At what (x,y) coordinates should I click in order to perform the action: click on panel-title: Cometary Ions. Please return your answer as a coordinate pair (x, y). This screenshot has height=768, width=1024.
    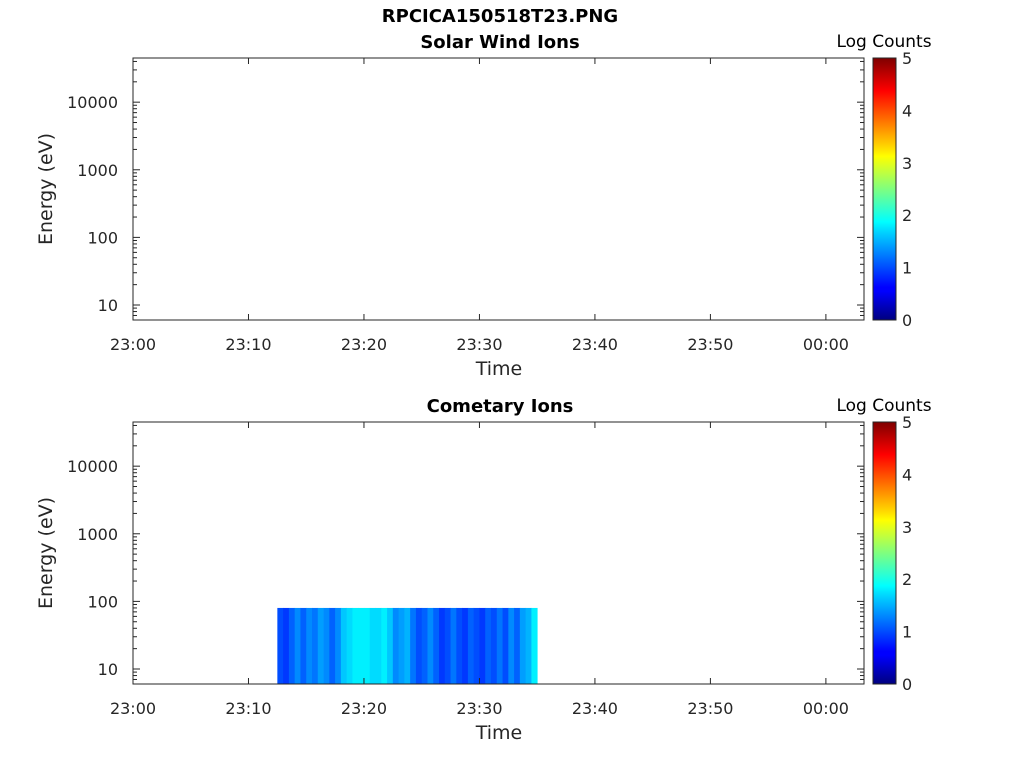
    Looking at the image, I should click on (500, 406).